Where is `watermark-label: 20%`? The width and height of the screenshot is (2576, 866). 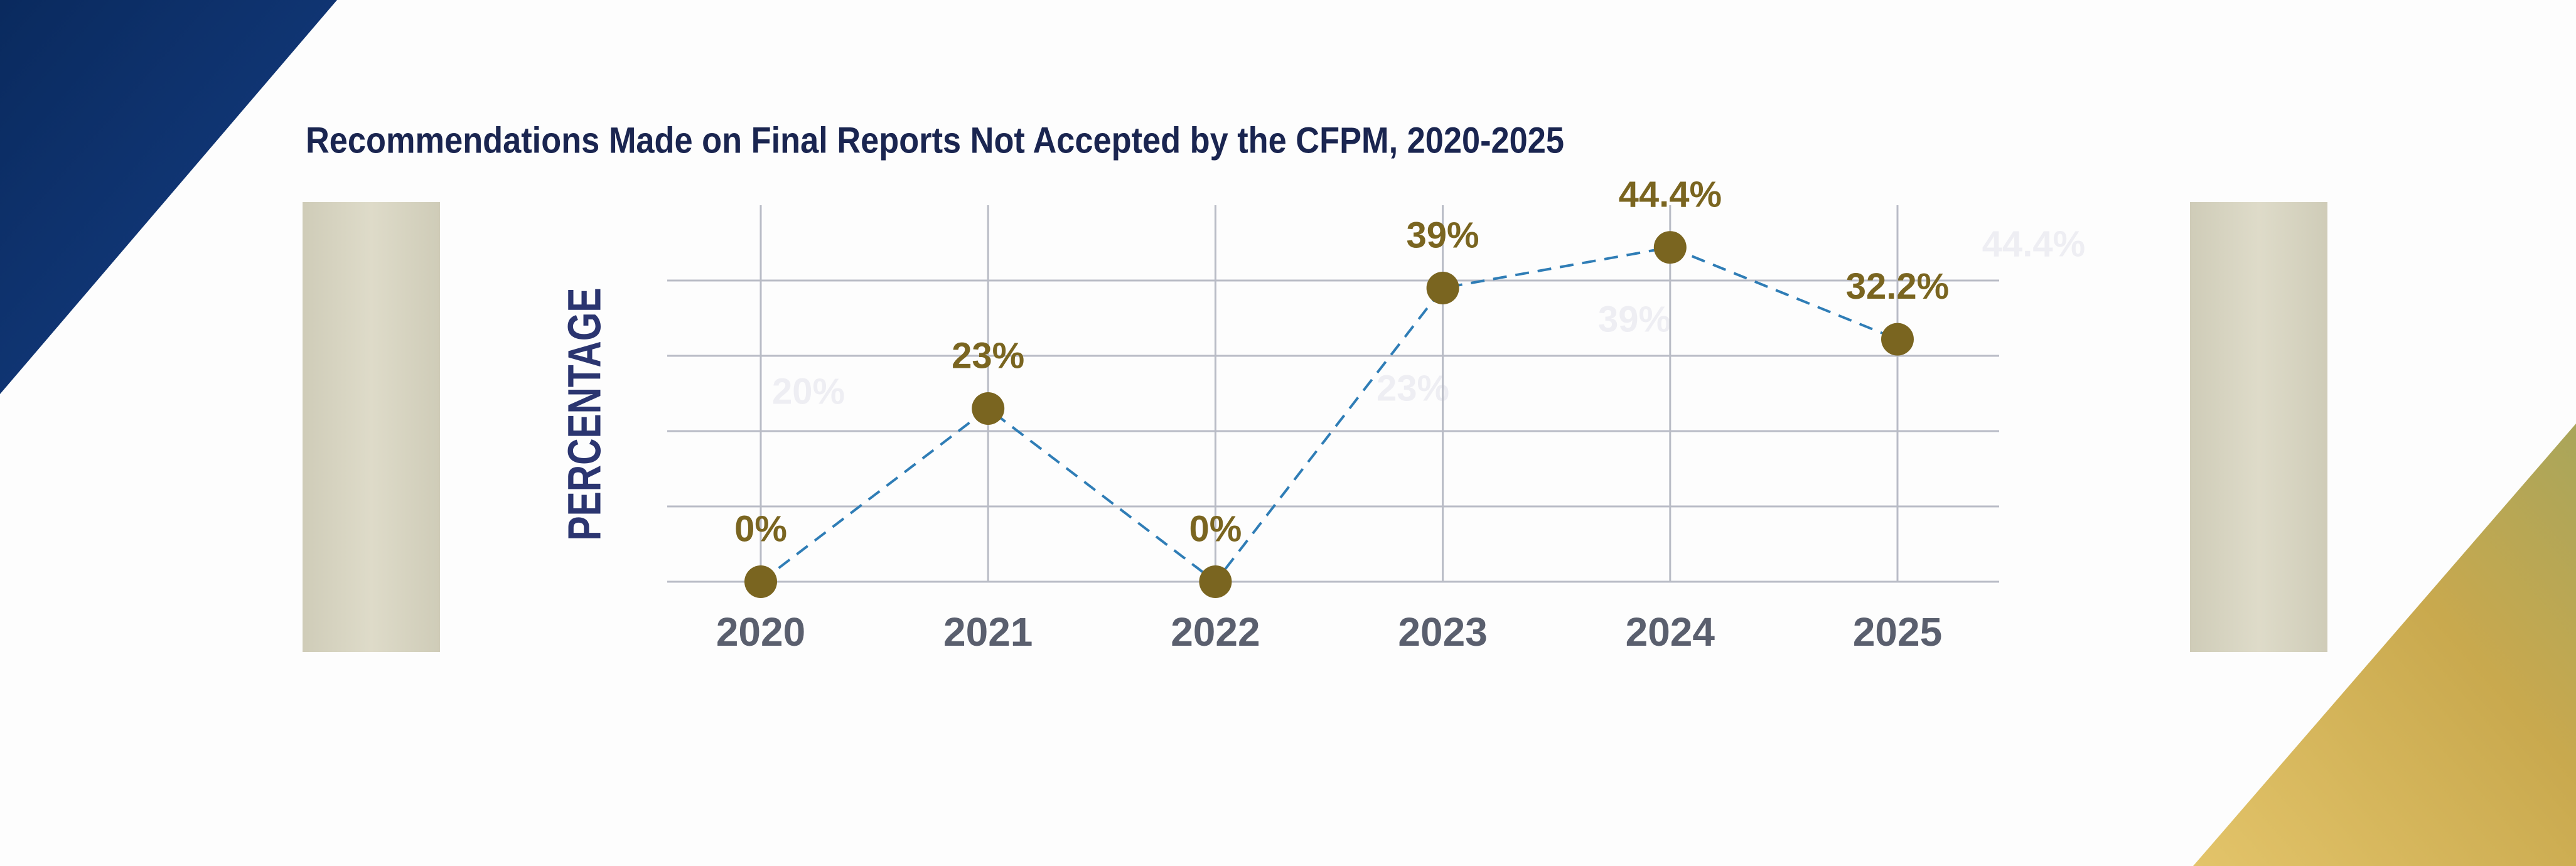 watermark-label: 20% is located at coordinates (808, 391).